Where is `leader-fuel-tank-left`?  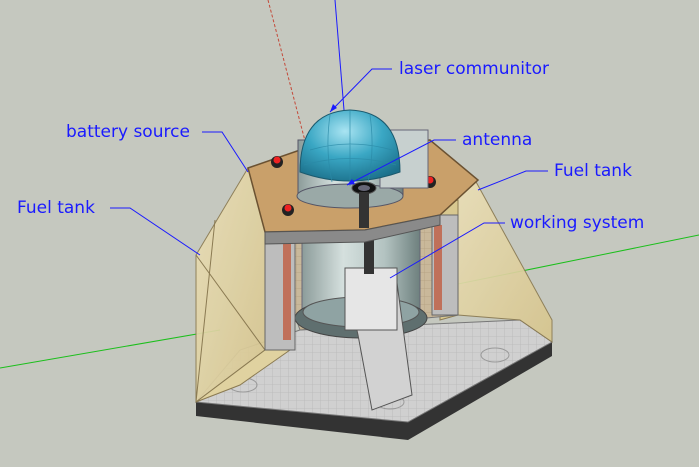
leader-fuel-tank-left is located at coordinates (155, 231).